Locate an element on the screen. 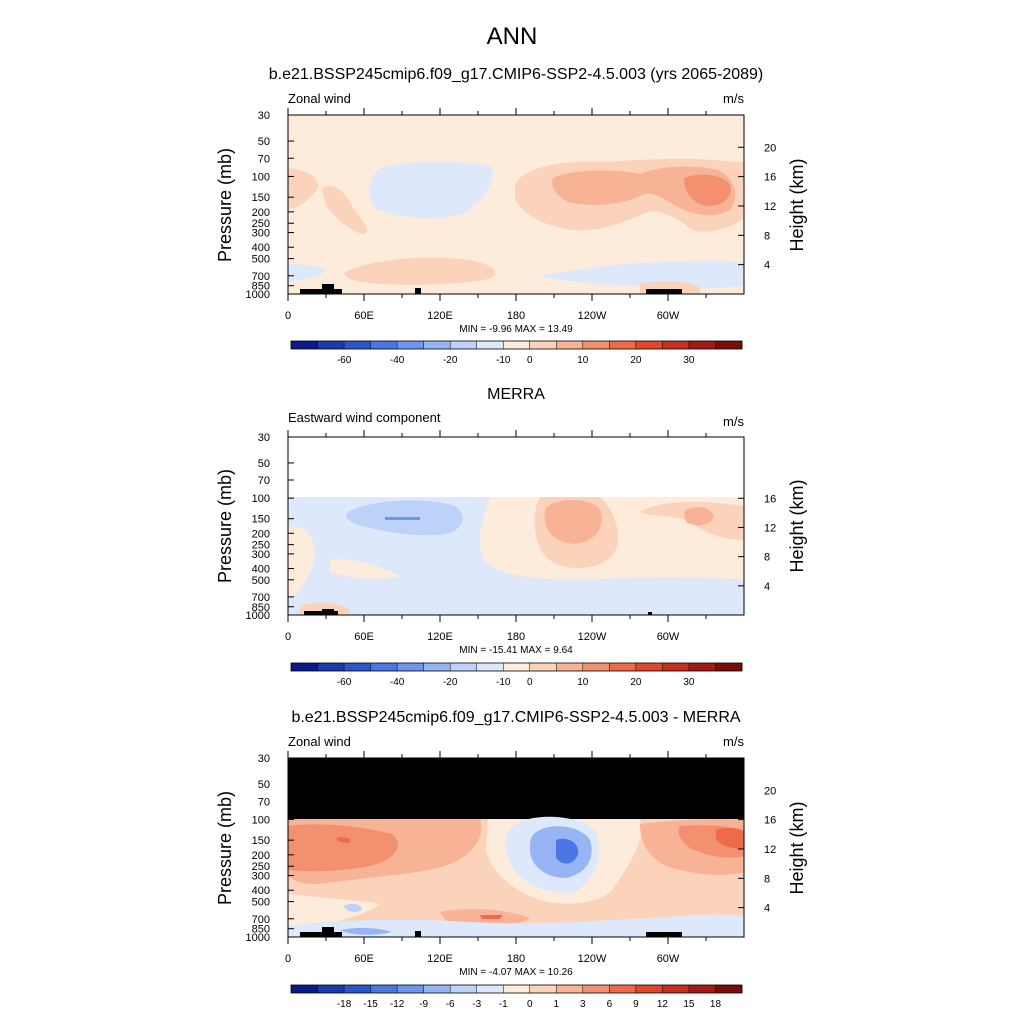 This screenshot has width=1024, height=1029. colorbar-label: -15 is located at coordinates (370, 1004).